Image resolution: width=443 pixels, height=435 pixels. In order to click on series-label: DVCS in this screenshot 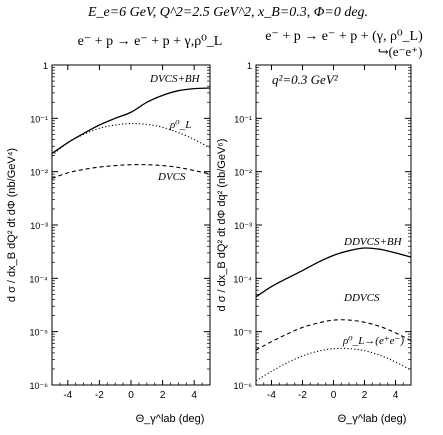, I will do `click(171, 177)`.